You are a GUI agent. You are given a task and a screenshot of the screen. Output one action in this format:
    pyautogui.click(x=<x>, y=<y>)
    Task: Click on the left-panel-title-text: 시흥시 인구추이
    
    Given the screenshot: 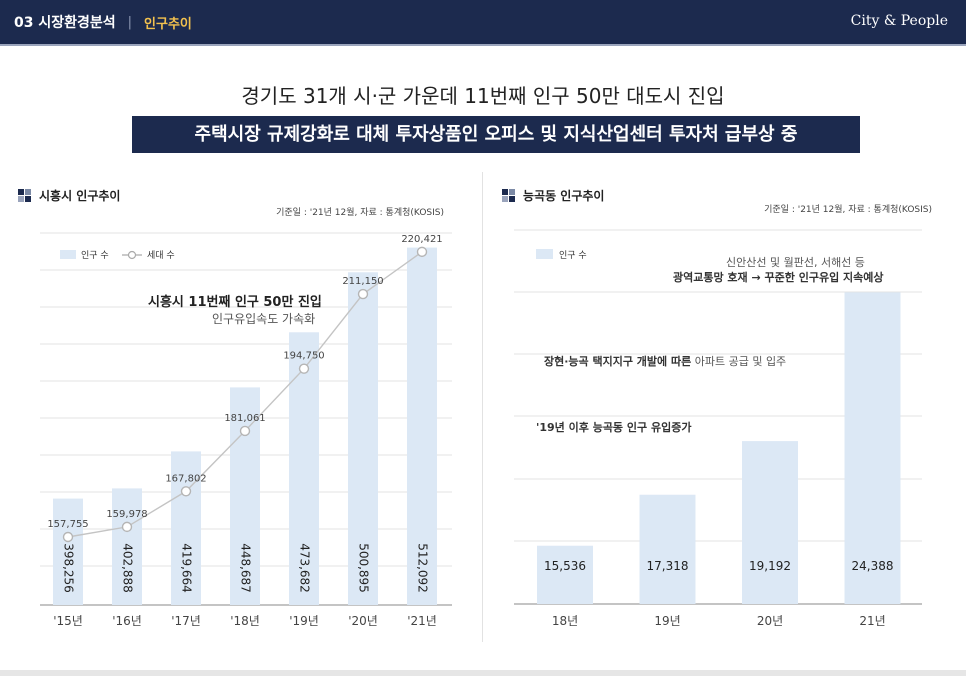 What is the action you would take?
    pyautogui.click(x=80, y=196)
    